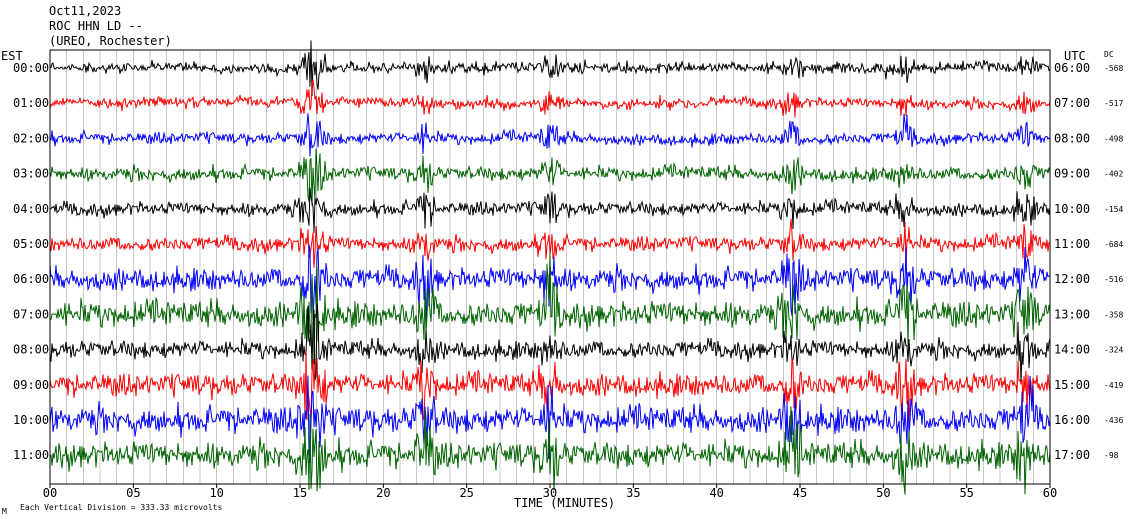 The width and height of the screenshot is (1130, 519). What do you see at coordinates (1113, 209) in the screenshot?
I see `dc-value-04:00: -154` at bounding box center [1113, 209].